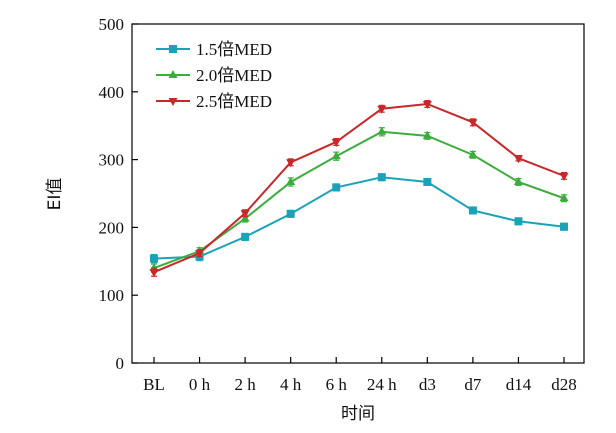 This screenshot has width=616, height=433. What do you see at coordinates (427, 384) in the screenshot?
I see `x-tick-label: d3` at bounding box center [427, 384].